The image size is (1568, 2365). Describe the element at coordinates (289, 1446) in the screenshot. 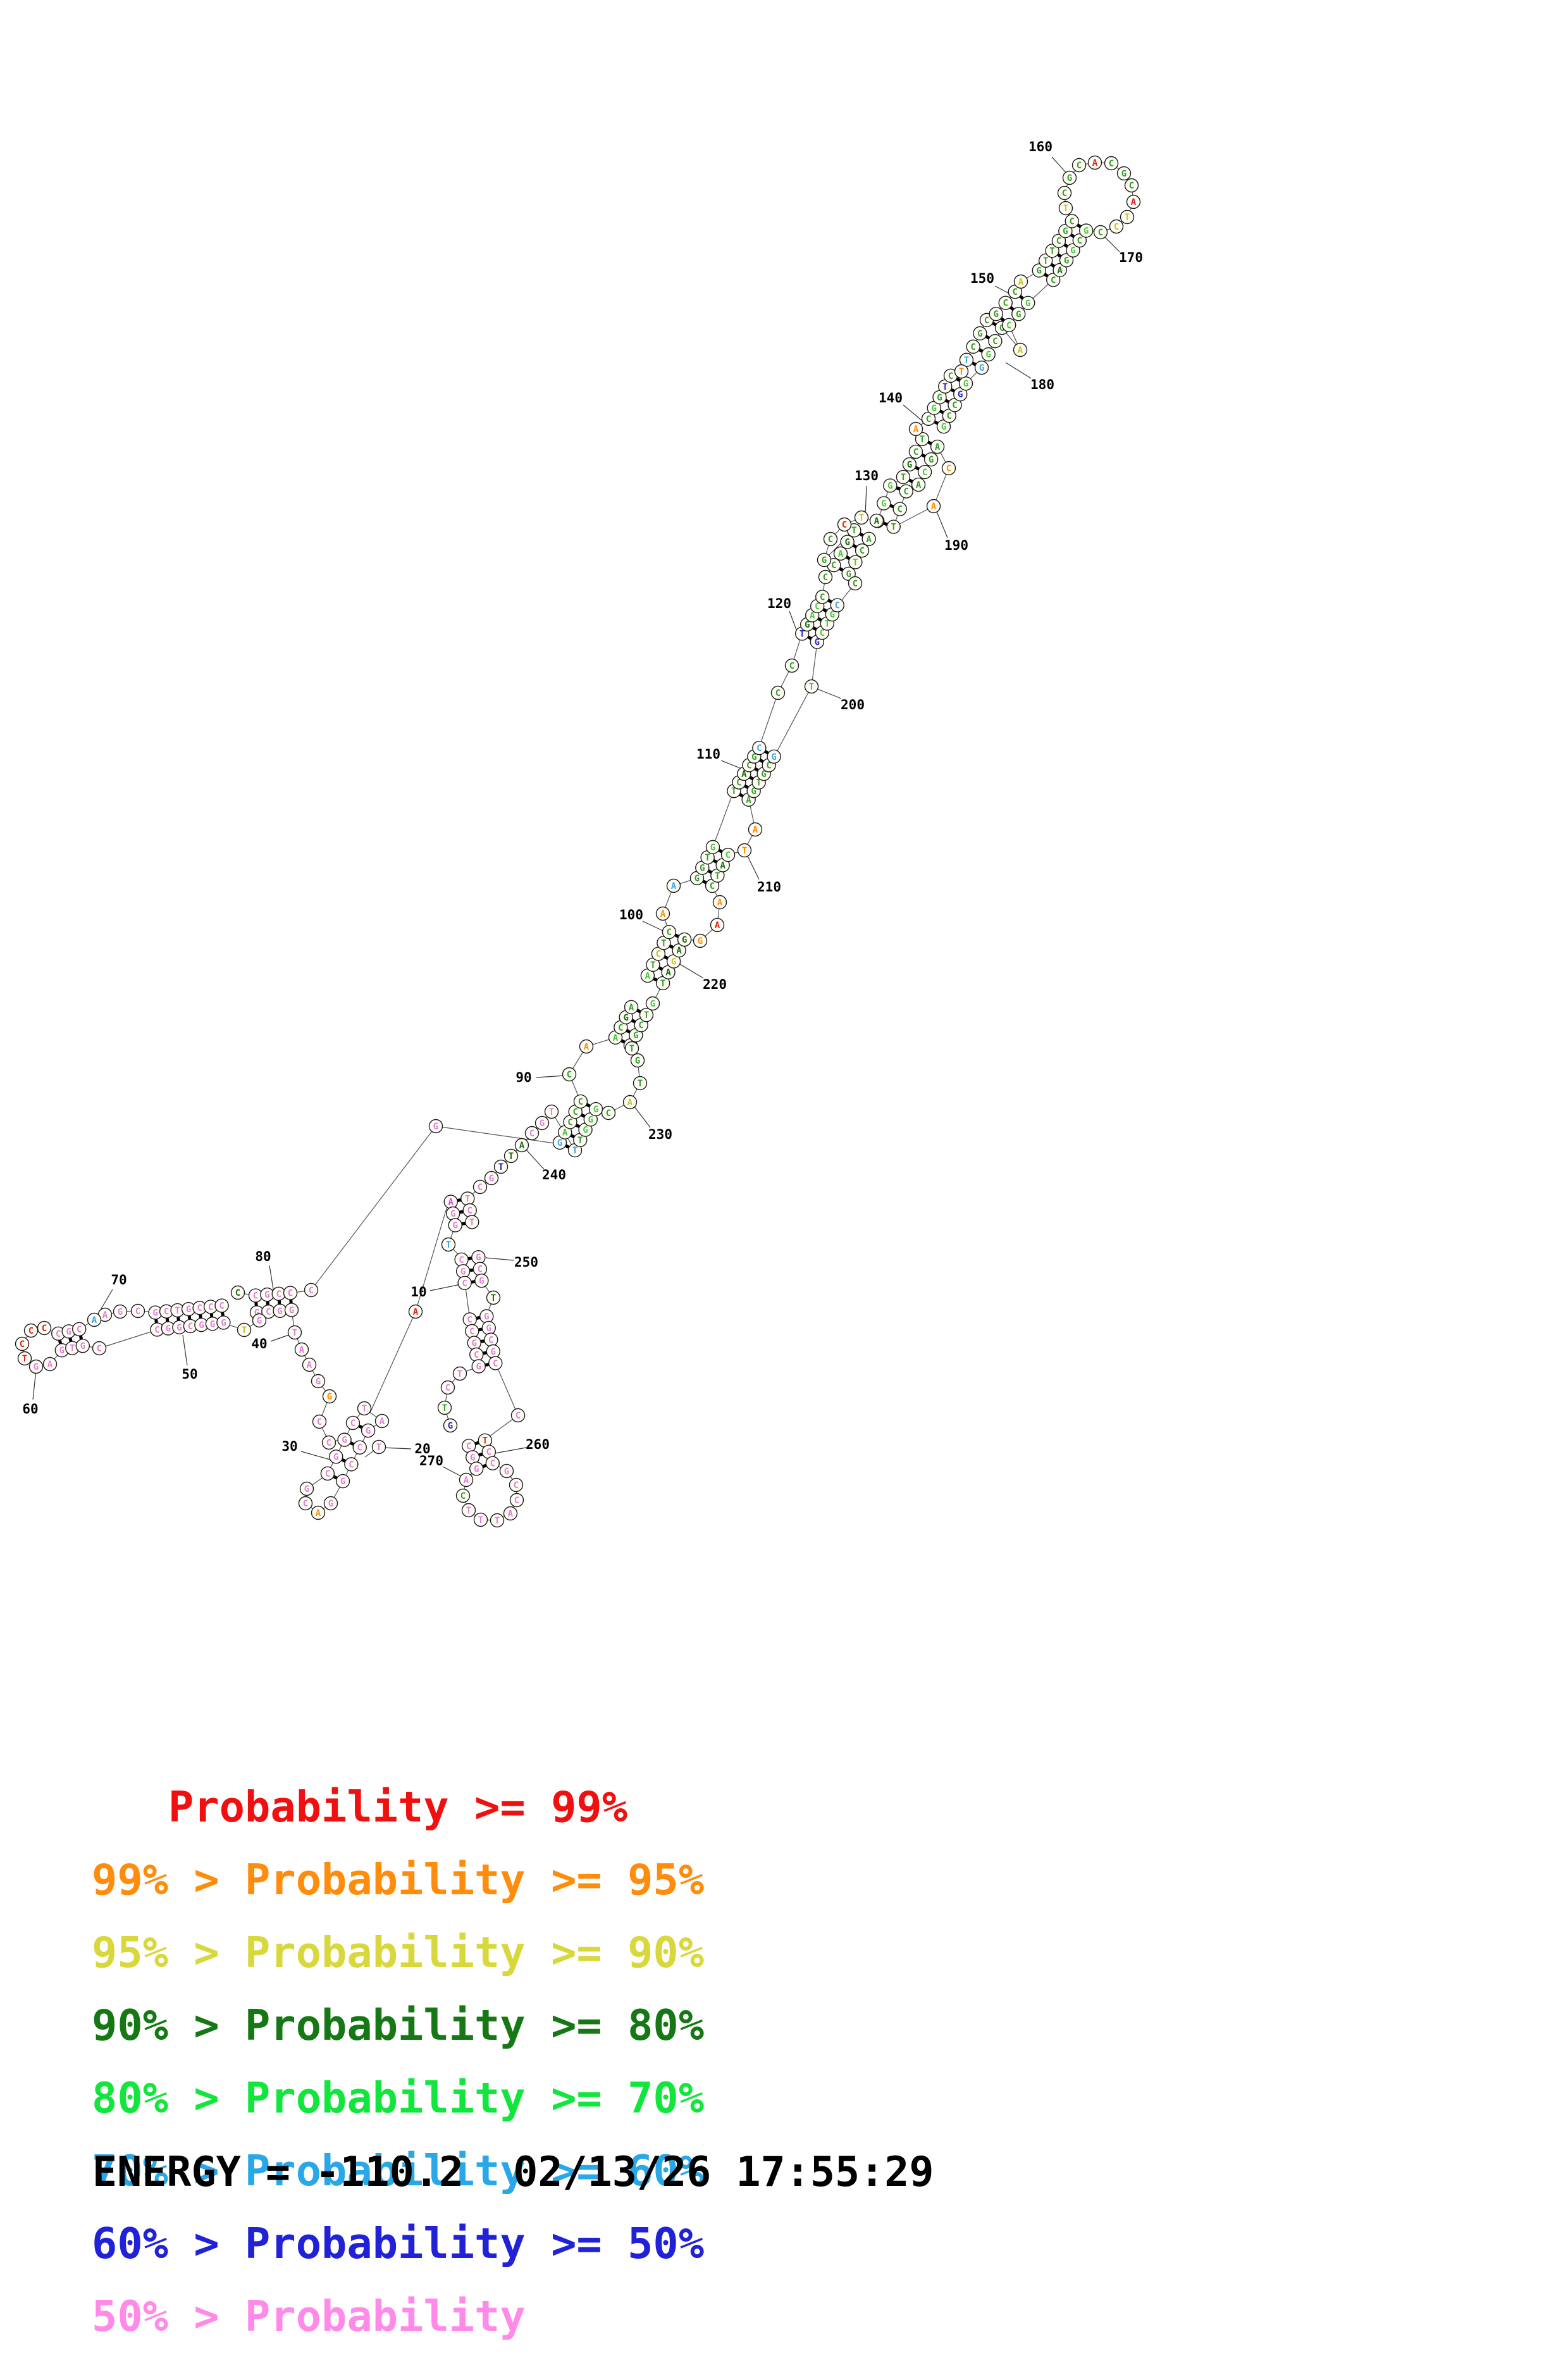

I see `sequence-position-label: 30` at that location.